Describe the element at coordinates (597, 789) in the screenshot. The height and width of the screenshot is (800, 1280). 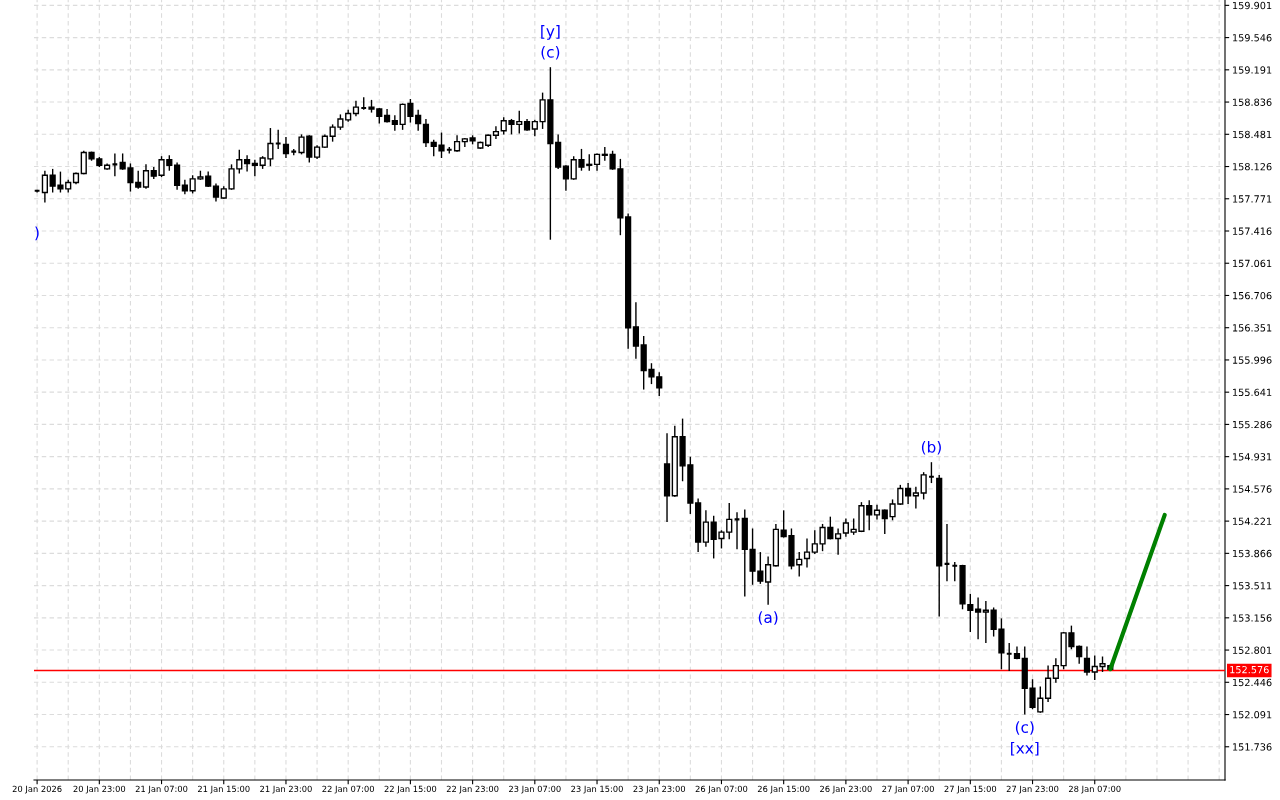
I see `x-tick-label: 23 Jan 15:00` at that location.